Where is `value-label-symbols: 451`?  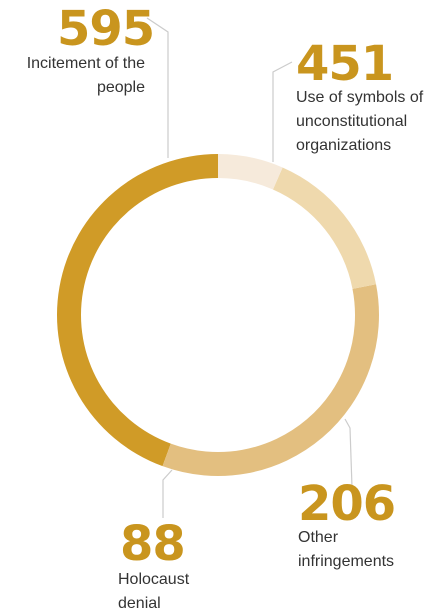 value-label-symbols: 451 is located at coordinates (345, 64).